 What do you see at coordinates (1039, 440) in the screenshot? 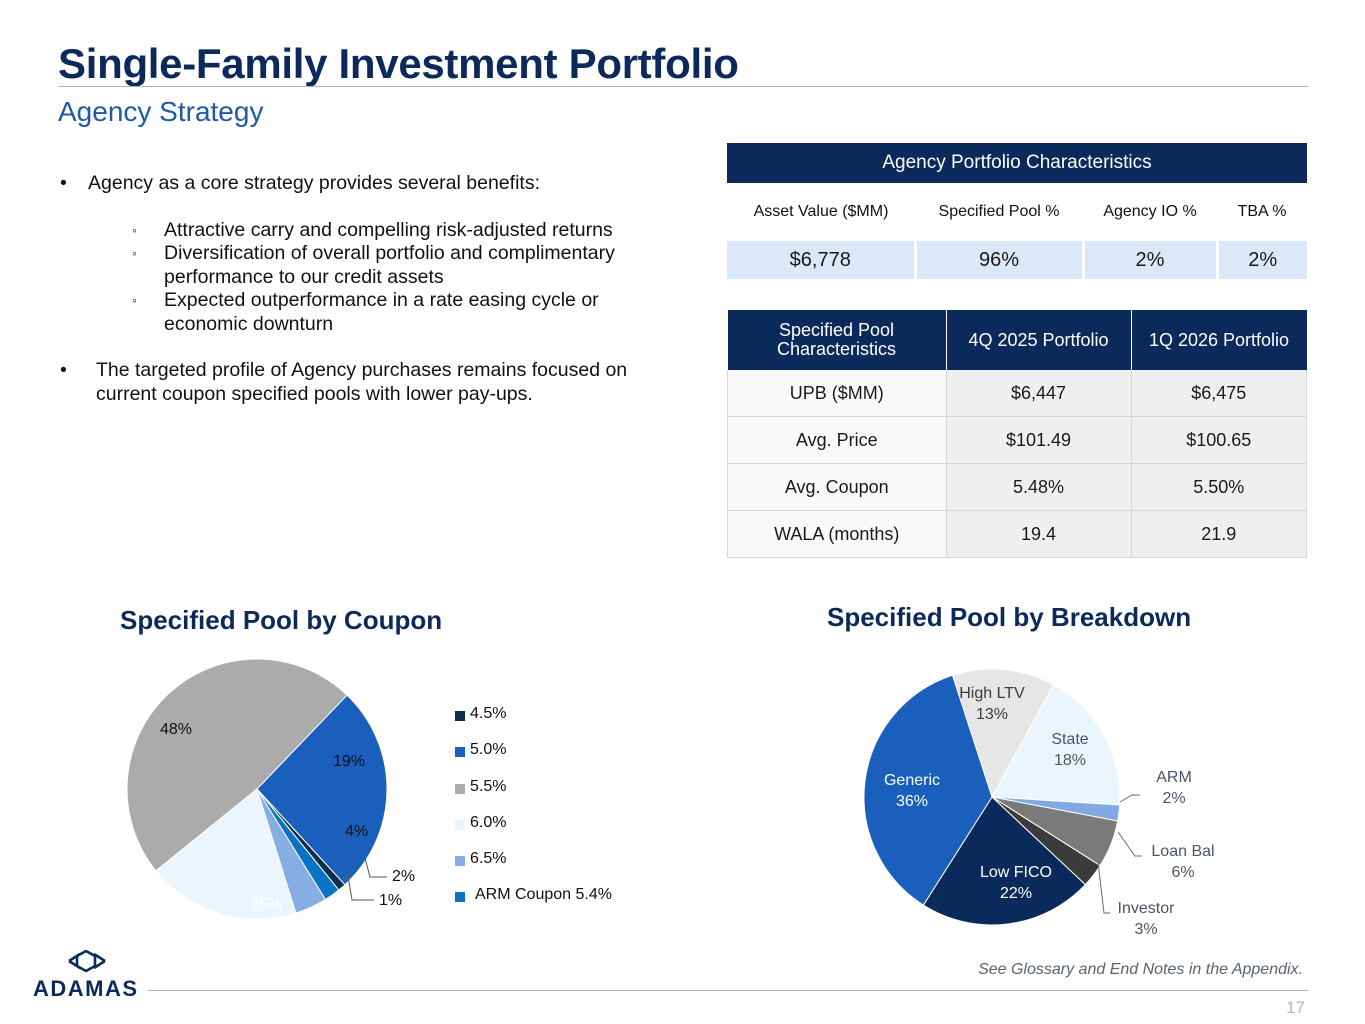
I see `row-value-4q: $101.49` at bounding box center [1039, 440].